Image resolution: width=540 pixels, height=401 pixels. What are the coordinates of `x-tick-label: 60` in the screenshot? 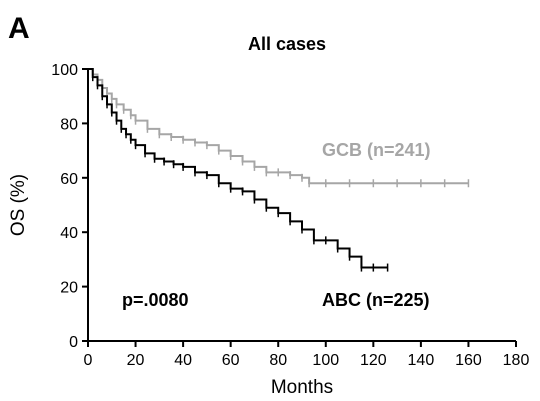 It's located at (231, 360).